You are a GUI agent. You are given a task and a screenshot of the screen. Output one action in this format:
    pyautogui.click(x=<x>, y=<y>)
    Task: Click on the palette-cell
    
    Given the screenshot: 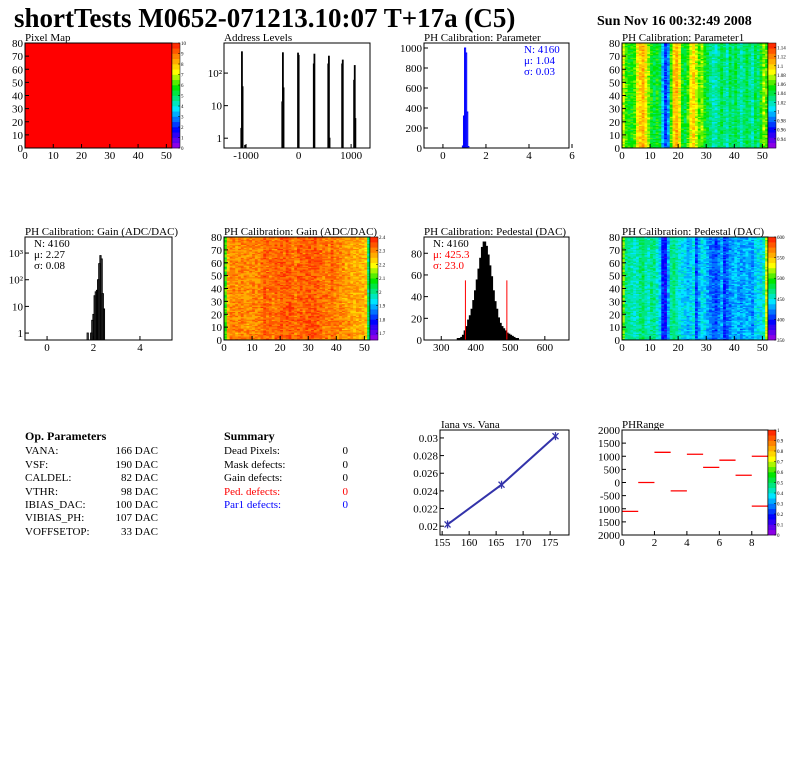 What is the action you would take?
    pyautogui.click(x=772, y=89)
    